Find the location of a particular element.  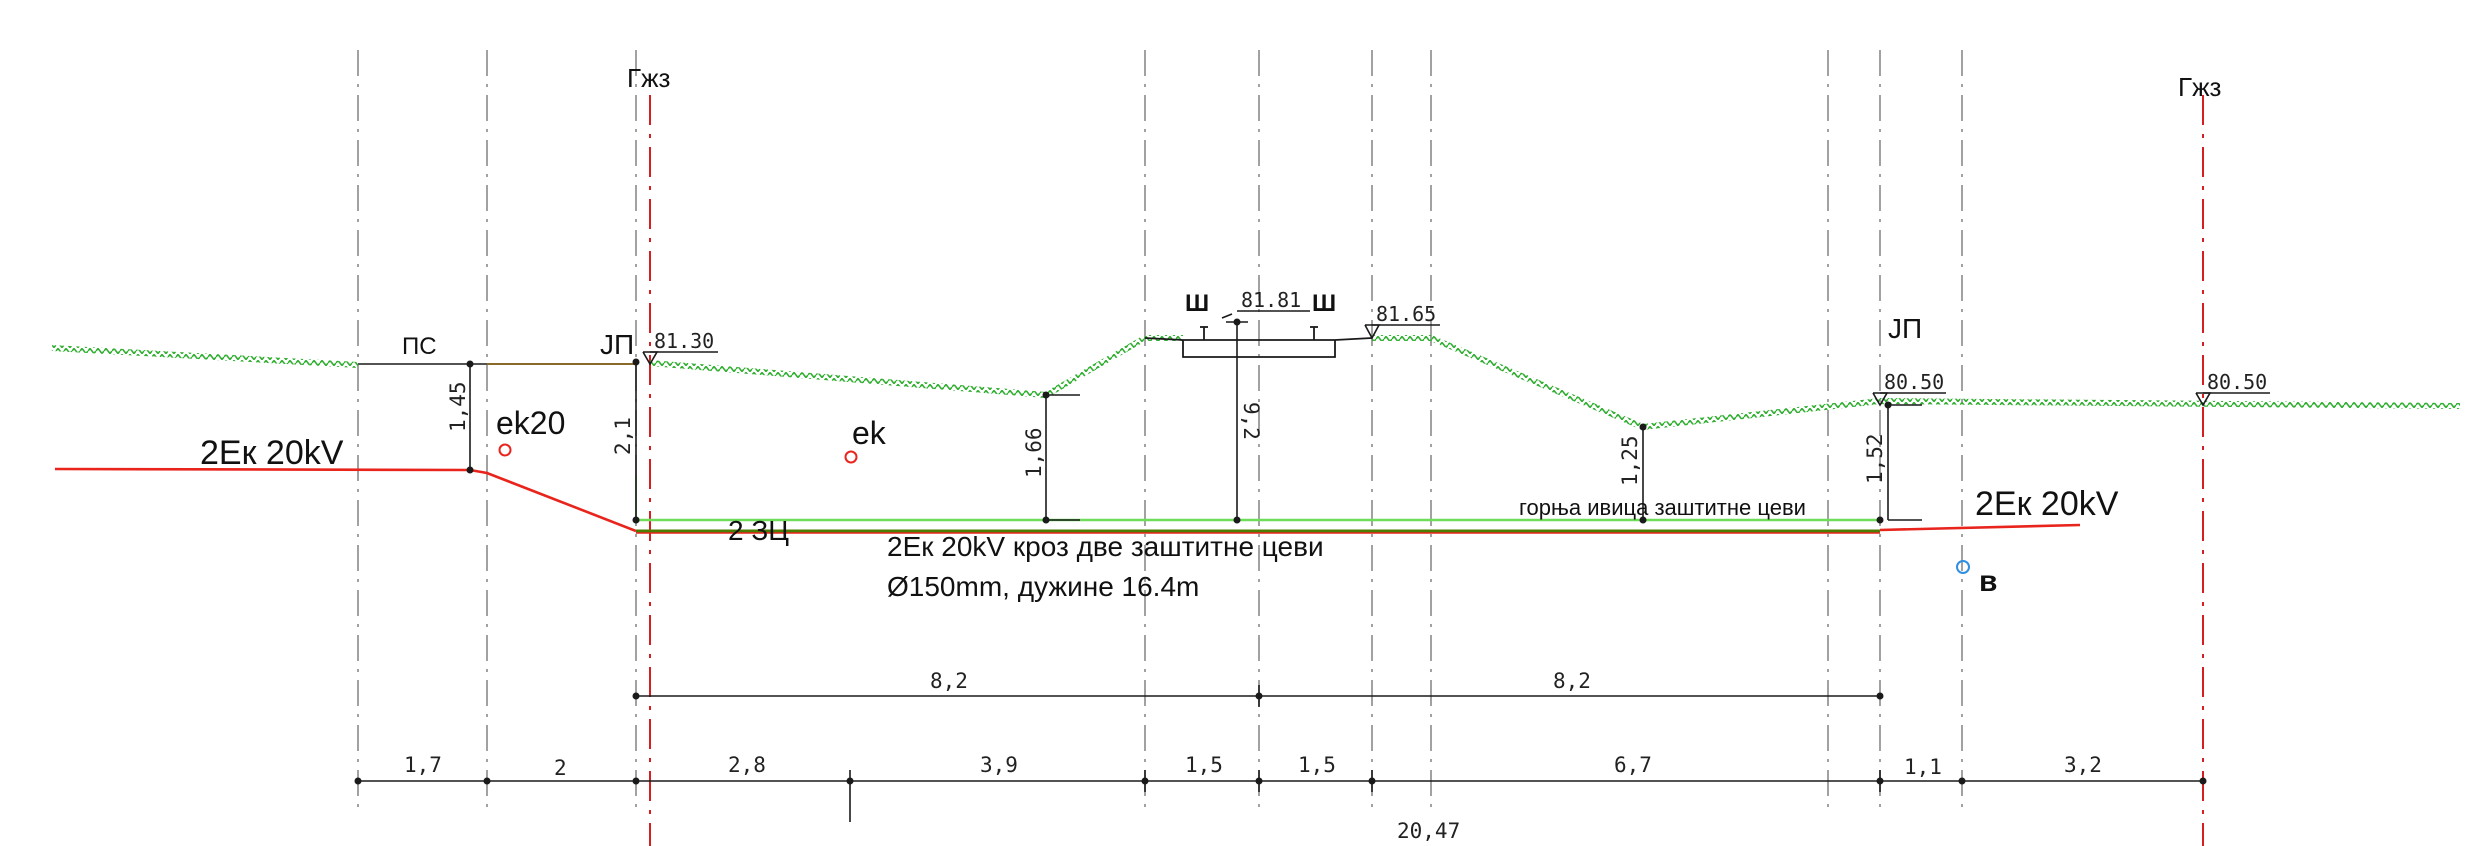

cable-label-left: 2Ек 20kV is located at coordinates (272, 453).